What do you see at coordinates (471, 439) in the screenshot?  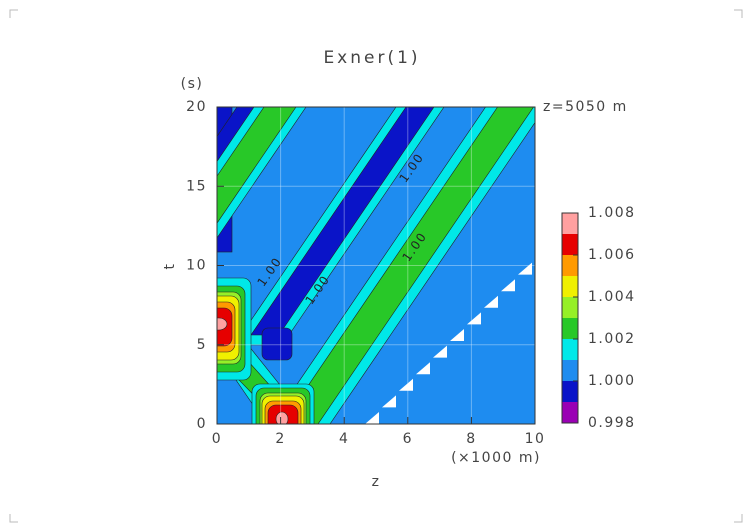 I see `x-tick-label: 8` at bounding box center [471, 439].